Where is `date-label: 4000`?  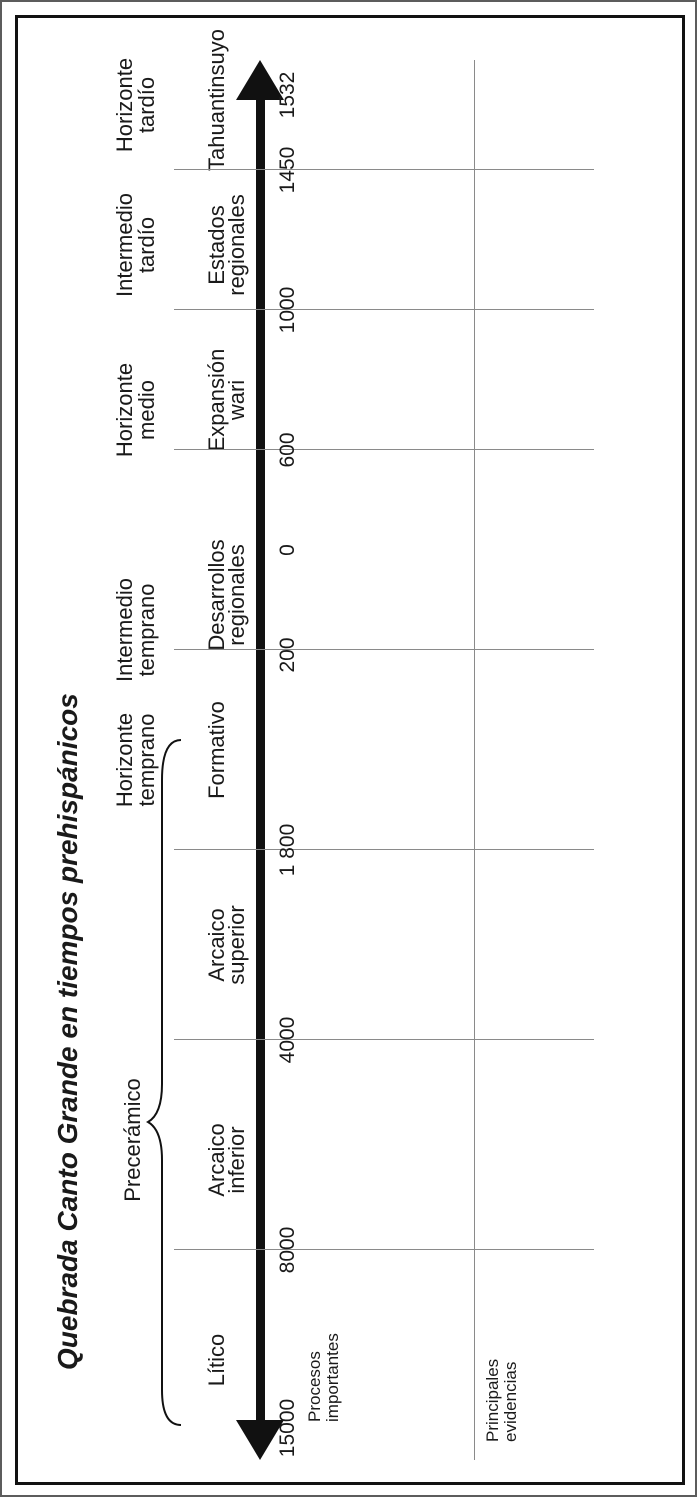
date-label: 4000 is located at coordinates (287, 1040).